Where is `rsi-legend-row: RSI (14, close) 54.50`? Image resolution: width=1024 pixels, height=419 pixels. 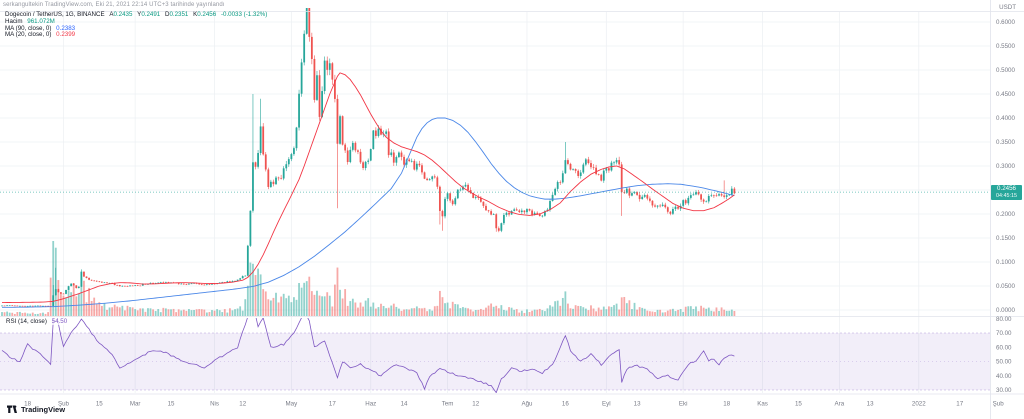
rsi-legend-row: RSI (14, close) 54.50 is located at coordinates (37, 321).